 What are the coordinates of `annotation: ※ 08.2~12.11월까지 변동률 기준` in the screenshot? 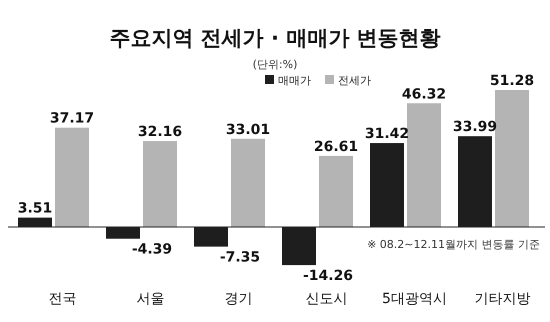 It's located at (453, 244).